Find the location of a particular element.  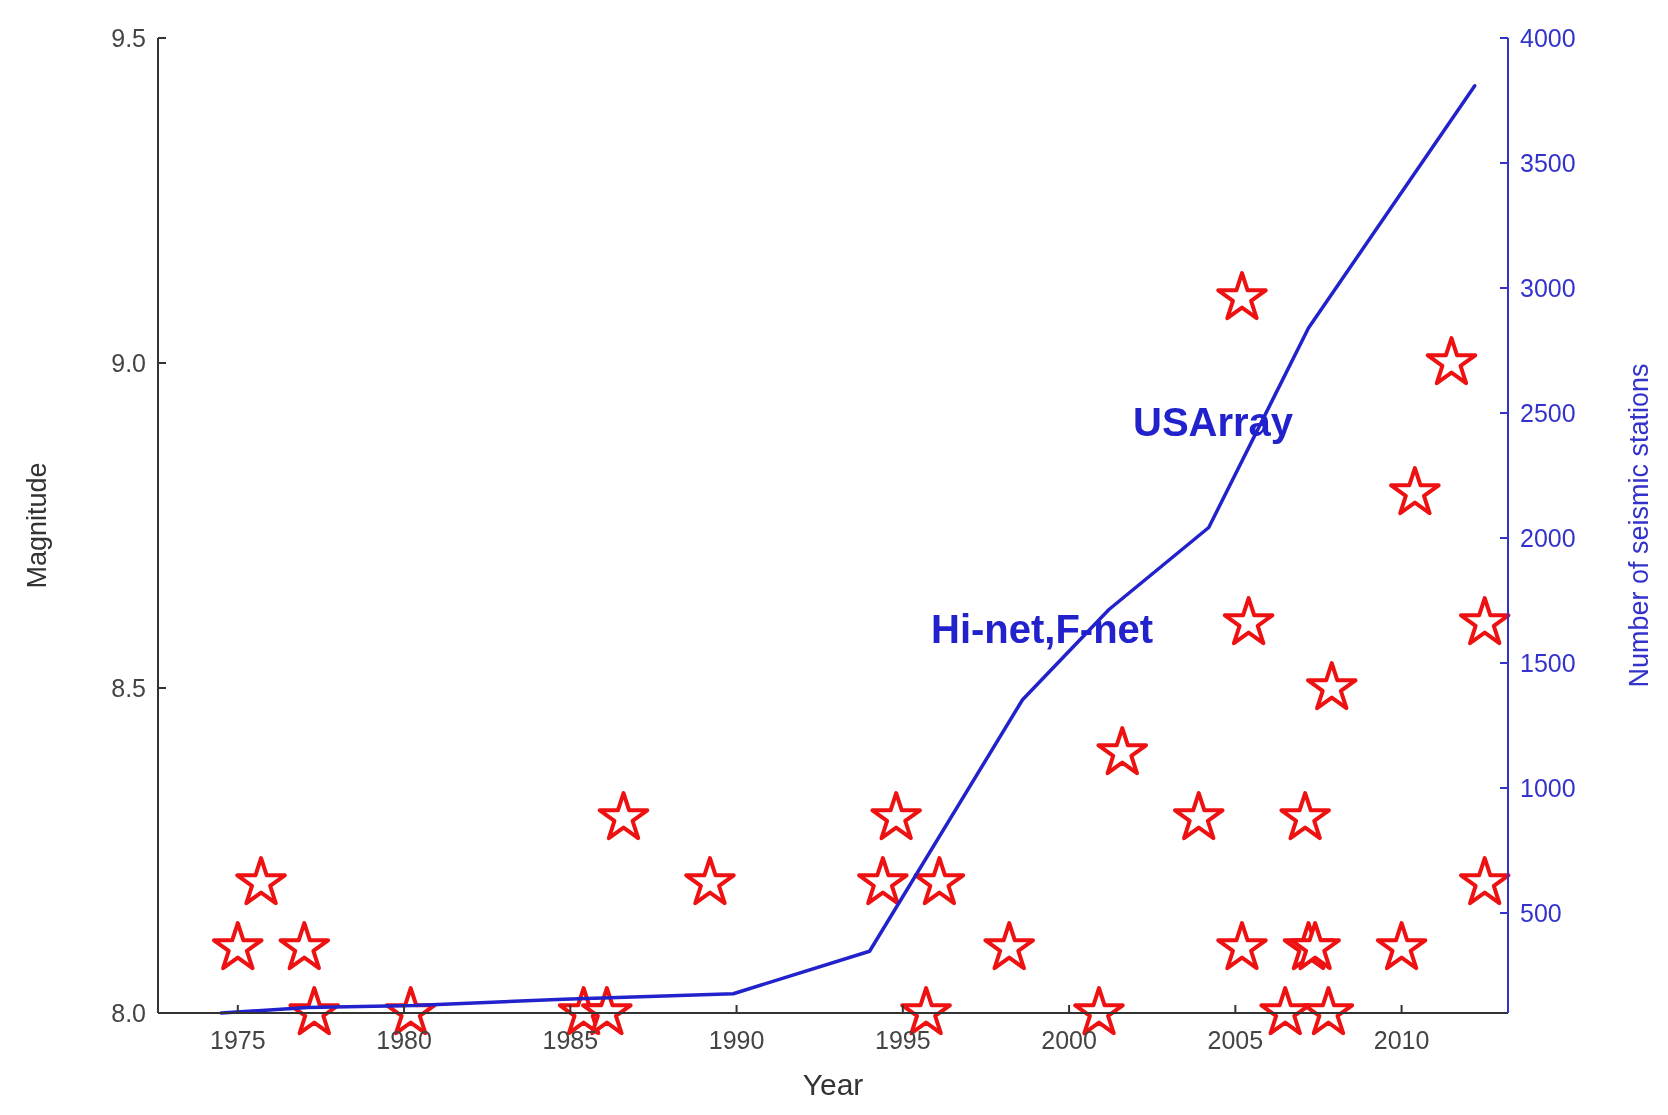

x-tick-label: 2005 is located at coordinates (1235, 1040).